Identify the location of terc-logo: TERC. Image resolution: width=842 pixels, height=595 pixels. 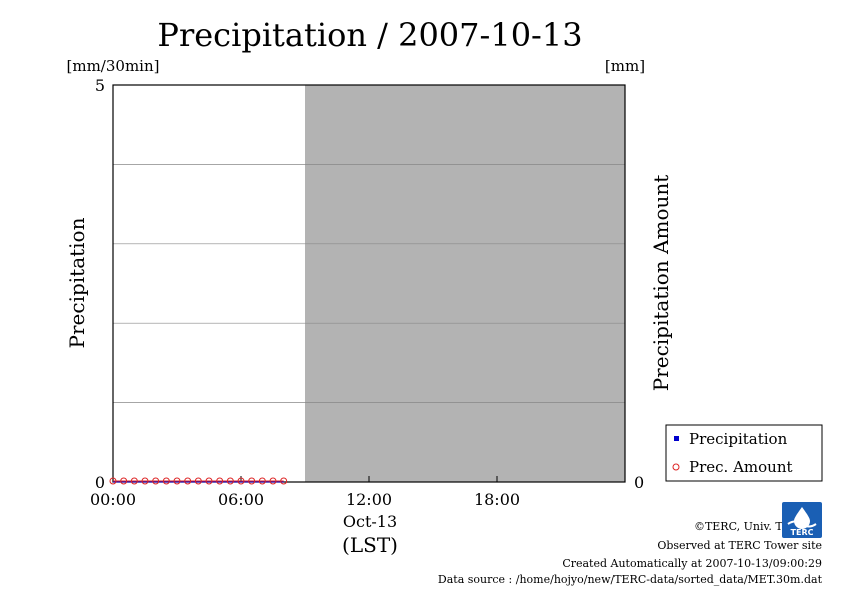
(802, 520).